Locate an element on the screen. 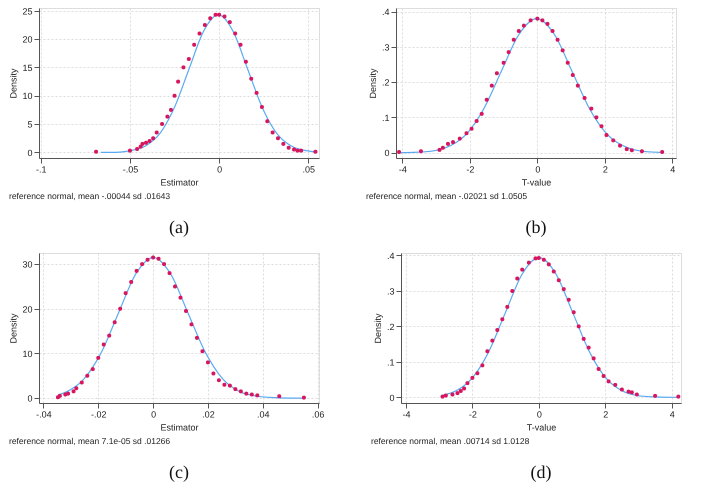 The width and height of the screenshot is (728, 500). line-series is located at coordinates (208, 83).